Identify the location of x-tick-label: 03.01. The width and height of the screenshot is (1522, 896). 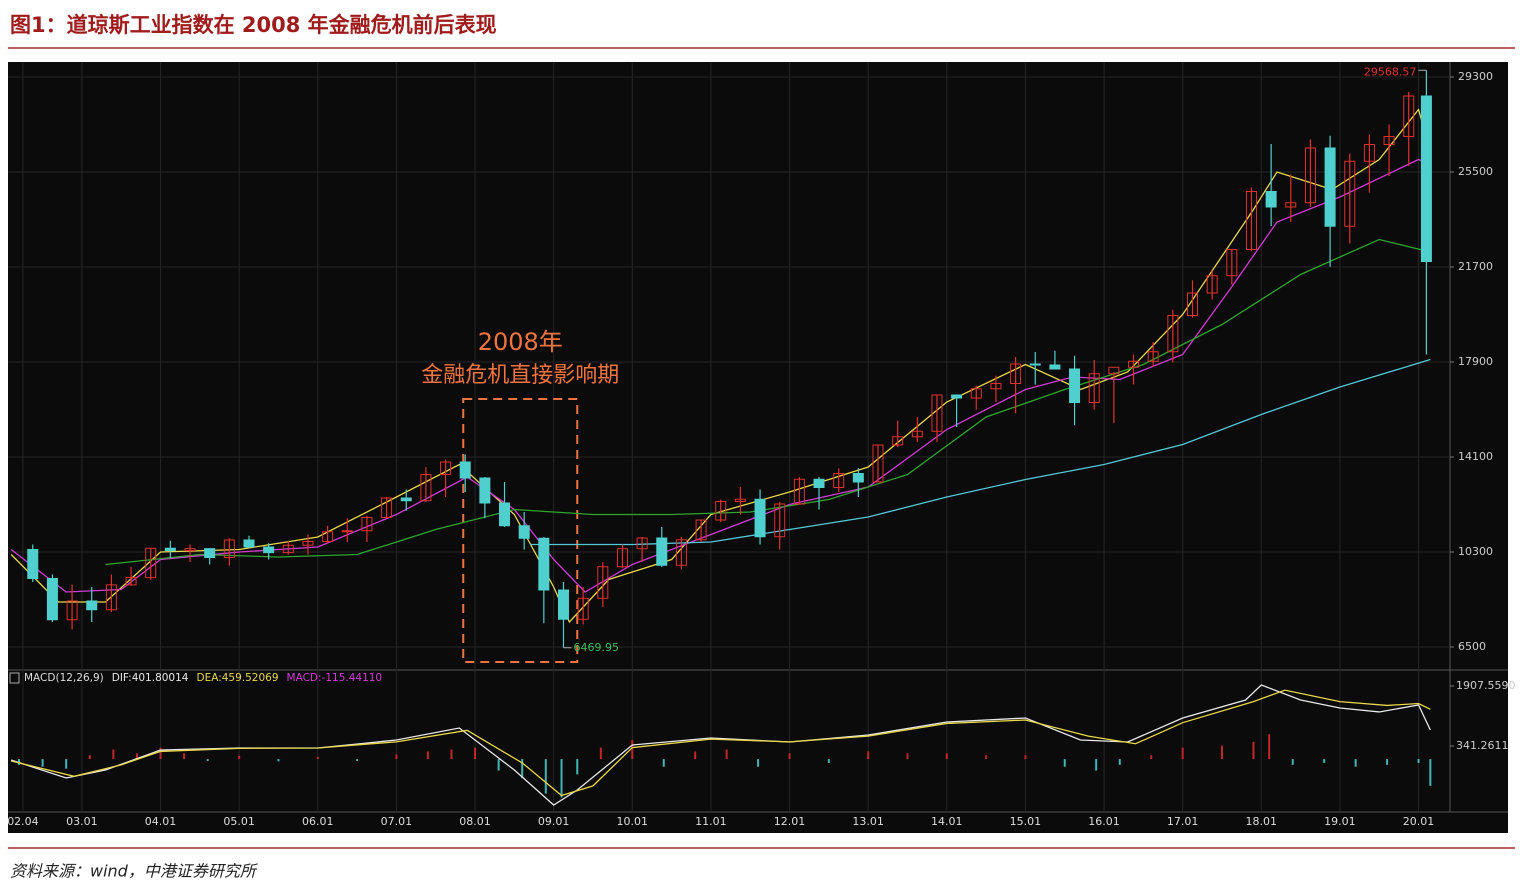
(82, 821).